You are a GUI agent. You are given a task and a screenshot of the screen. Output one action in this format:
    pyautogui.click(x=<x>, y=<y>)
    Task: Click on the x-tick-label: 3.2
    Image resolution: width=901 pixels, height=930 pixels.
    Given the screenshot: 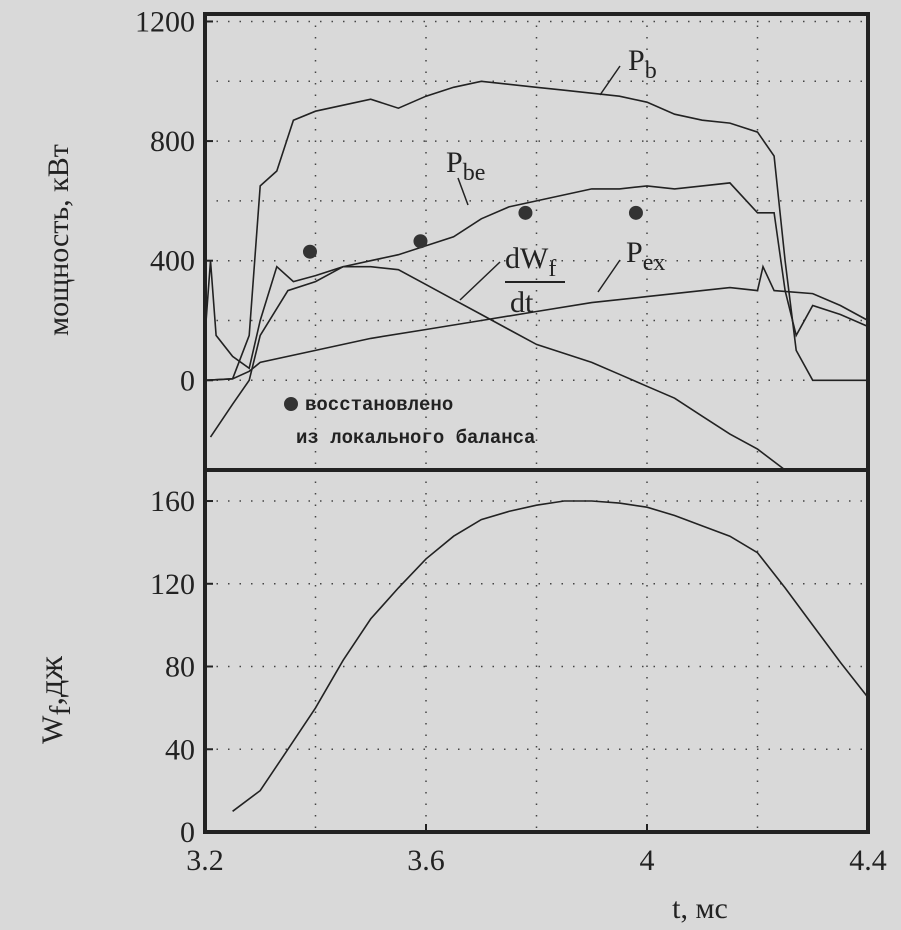 What is the action you would take?
    pyautogui.click(x=205, y=860)
    